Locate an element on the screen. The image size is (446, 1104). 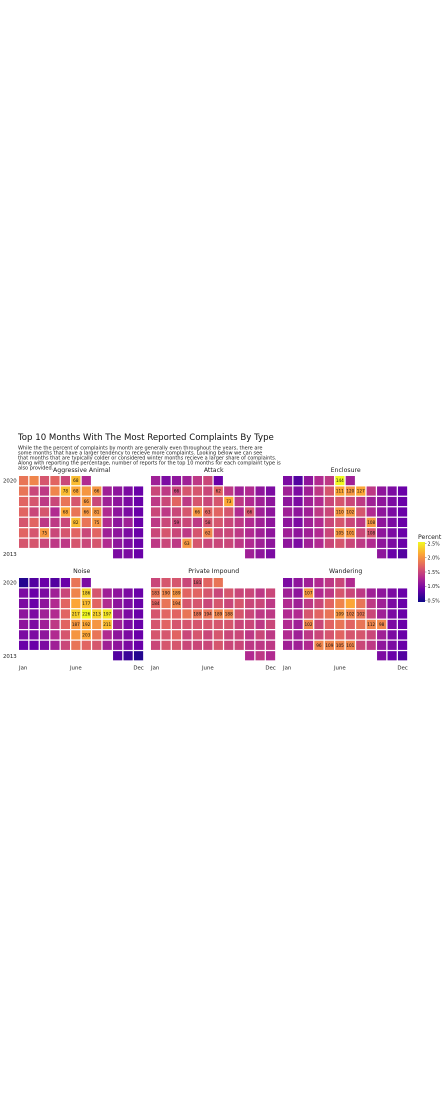
x-tick-label: Jan is located at coordinates (22, 669).